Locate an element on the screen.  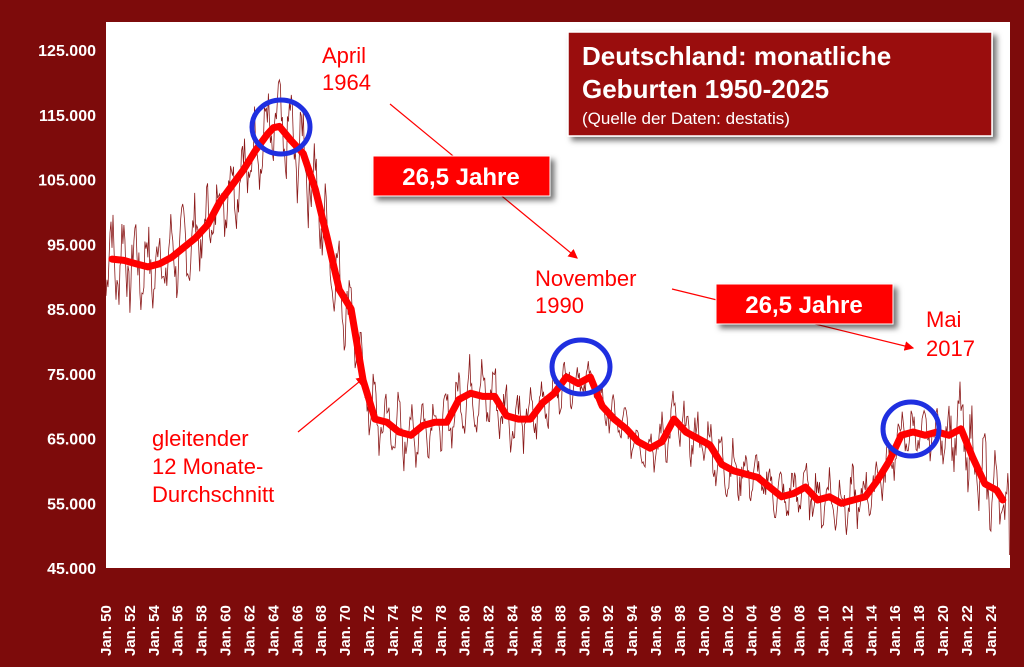
annotation-average-line2: 12 Monate- is located at coordinates (207, 466).